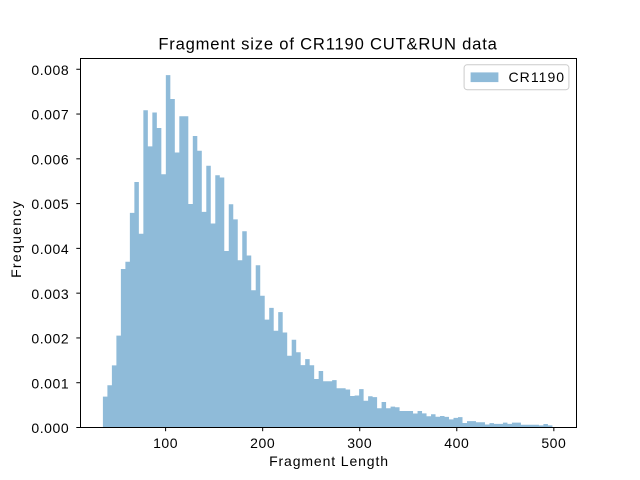  Describe the element at coordinates (50, 115) in the screenshot. I see `svg-text: 0.007` at that location.